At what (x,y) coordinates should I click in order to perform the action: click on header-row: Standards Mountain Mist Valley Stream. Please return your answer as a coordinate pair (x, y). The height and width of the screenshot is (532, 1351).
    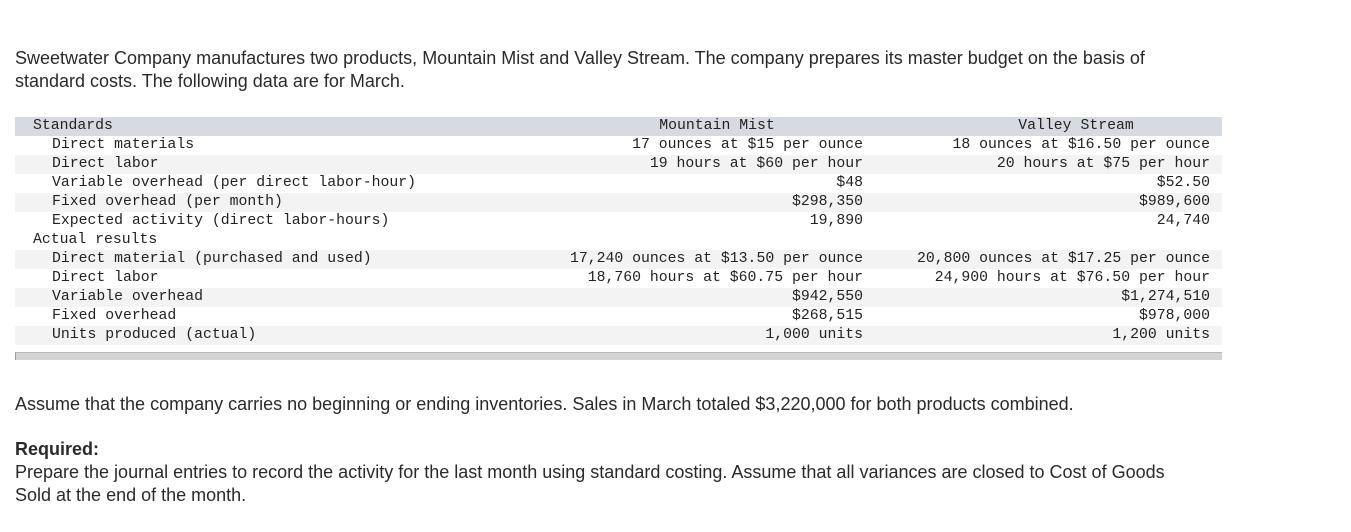
    Looking at the image, I should click on (618, 126).